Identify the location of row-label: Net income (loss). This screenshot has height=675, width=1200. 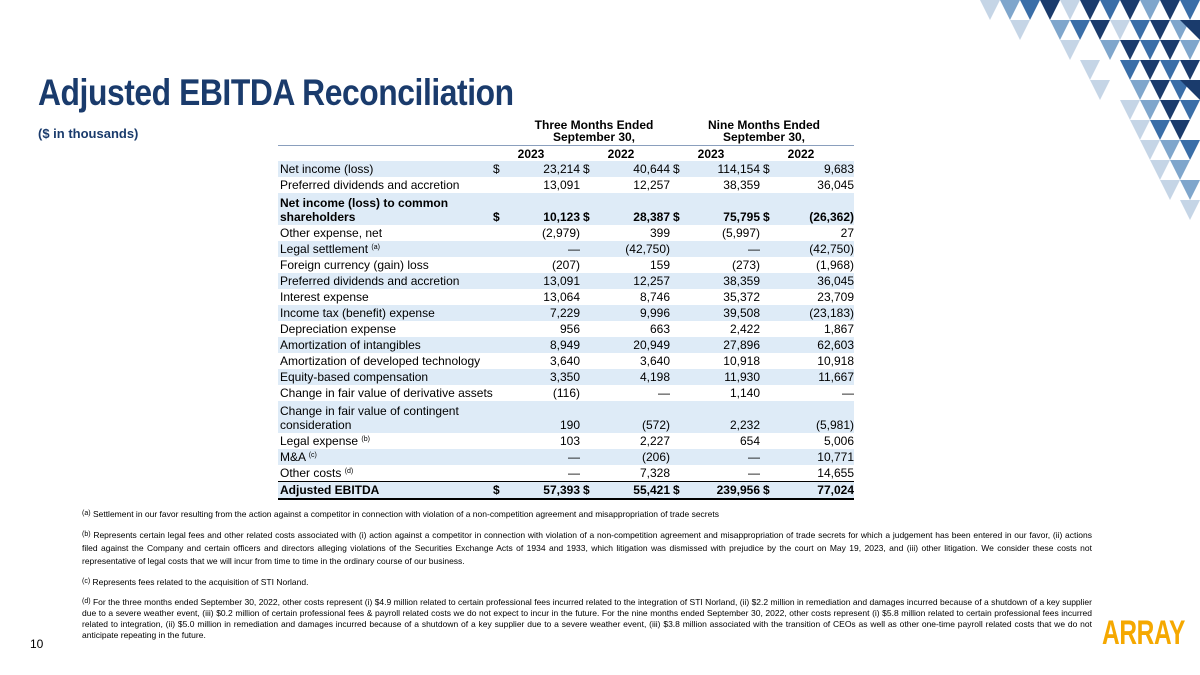
(384, 169).